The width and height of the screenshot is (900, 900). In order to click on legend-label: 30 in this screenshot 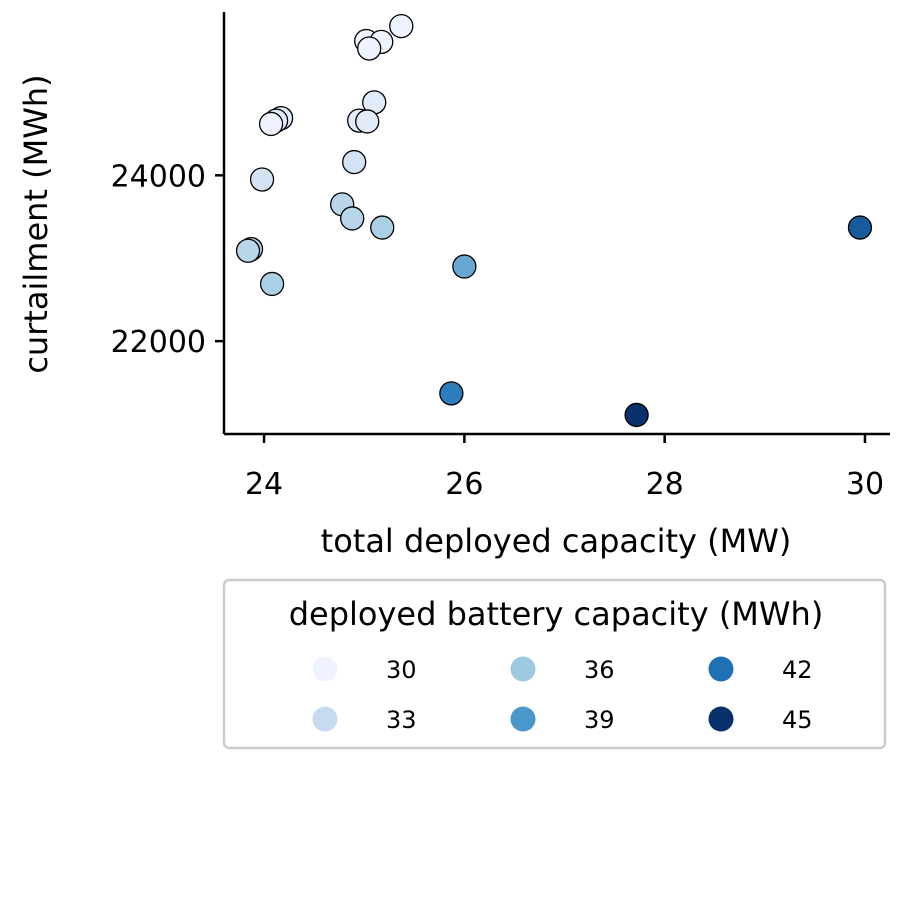, I will do `click(401, 670)`.